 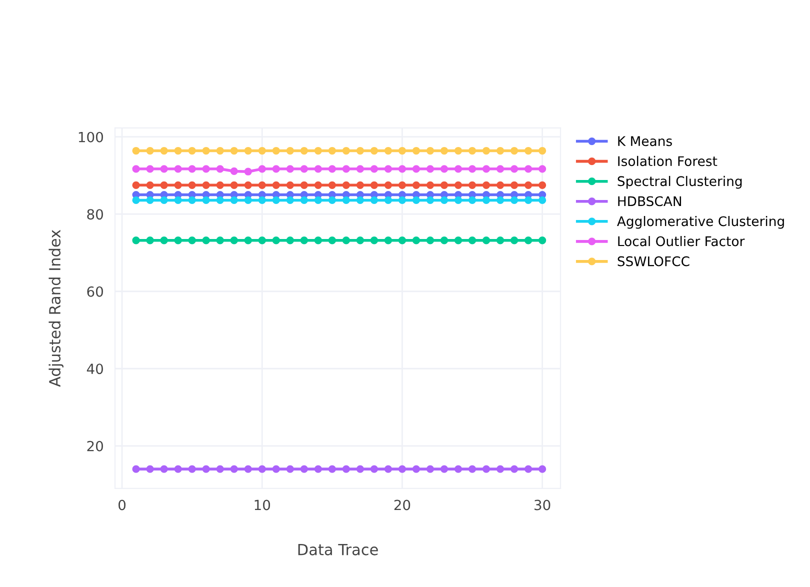 What do you see at coordinates (262, 505) in the screenshot?
I see `x-tick-label: 10` at bounding box center [262, 505].